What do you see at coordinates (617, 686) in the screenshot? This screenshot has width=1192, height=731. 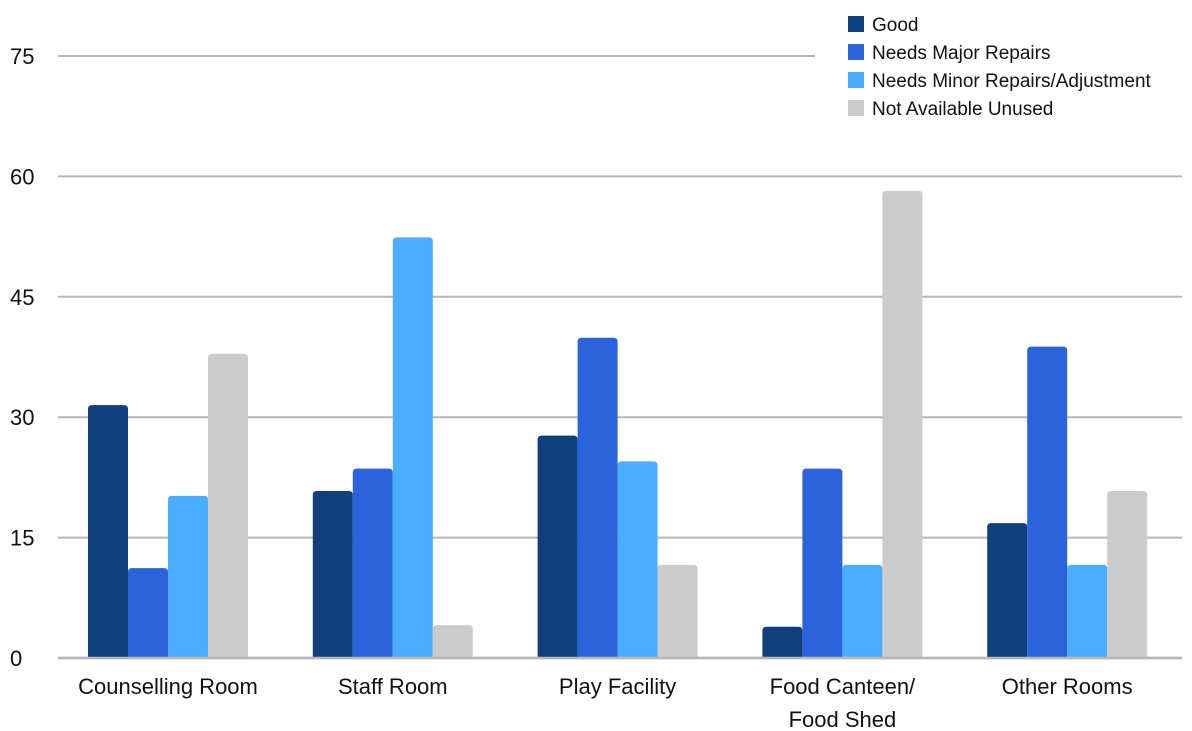 I see `x-category-label-2: Play Facility` at bounding box center [617, 686].